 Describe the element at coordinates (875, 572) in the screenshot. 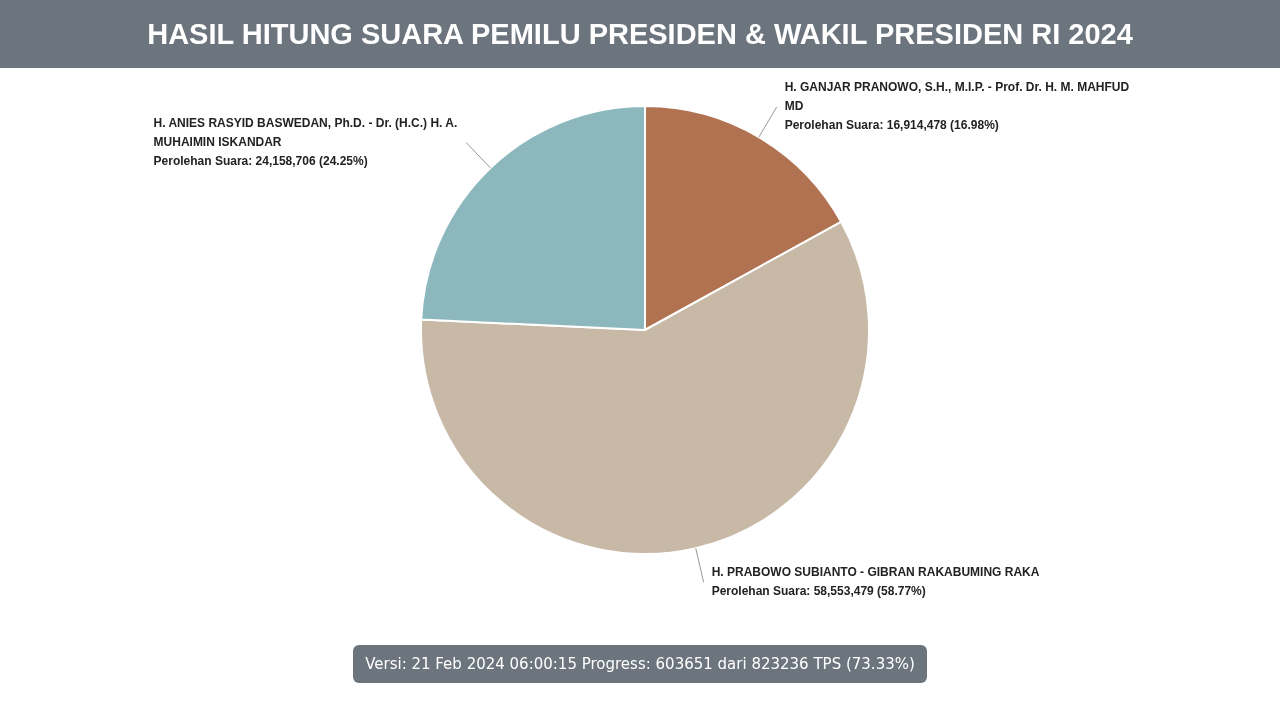

I see `slice-label: H. PRABOWO SUBIANTO - GIBRAN RAKABUMING RAKA` at that location.